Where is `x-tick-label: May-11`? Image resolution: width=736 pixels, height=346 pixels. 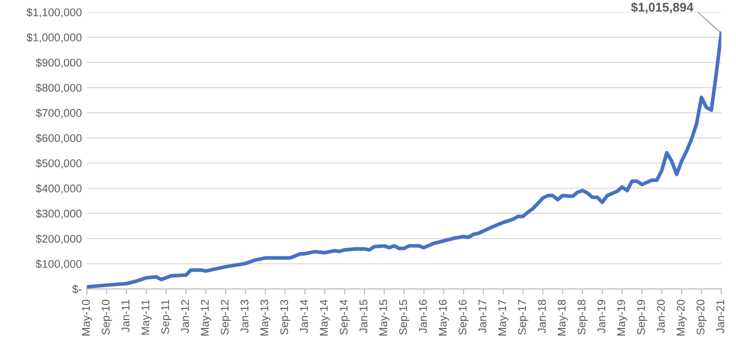 x-tick-label: May-11 is located at coordinates (147, 317).